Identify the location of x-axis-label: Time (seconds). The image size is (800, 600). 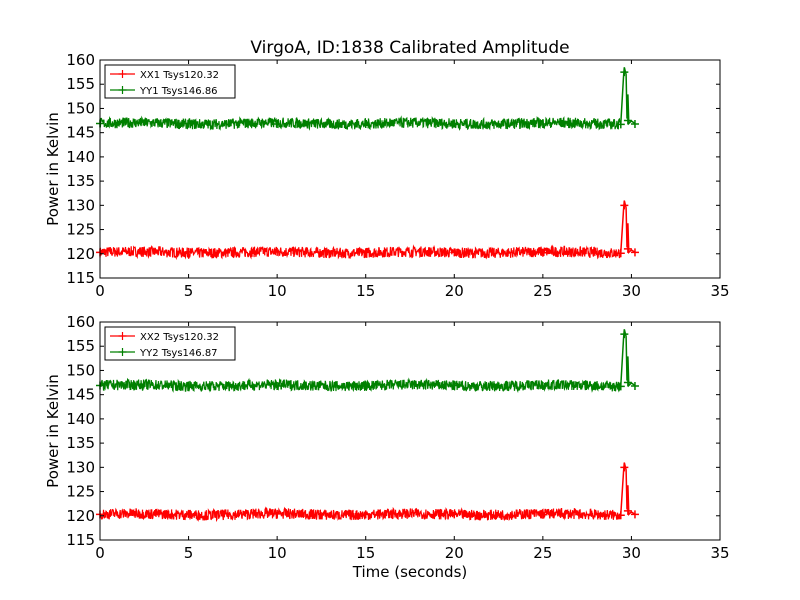
(410, 572).